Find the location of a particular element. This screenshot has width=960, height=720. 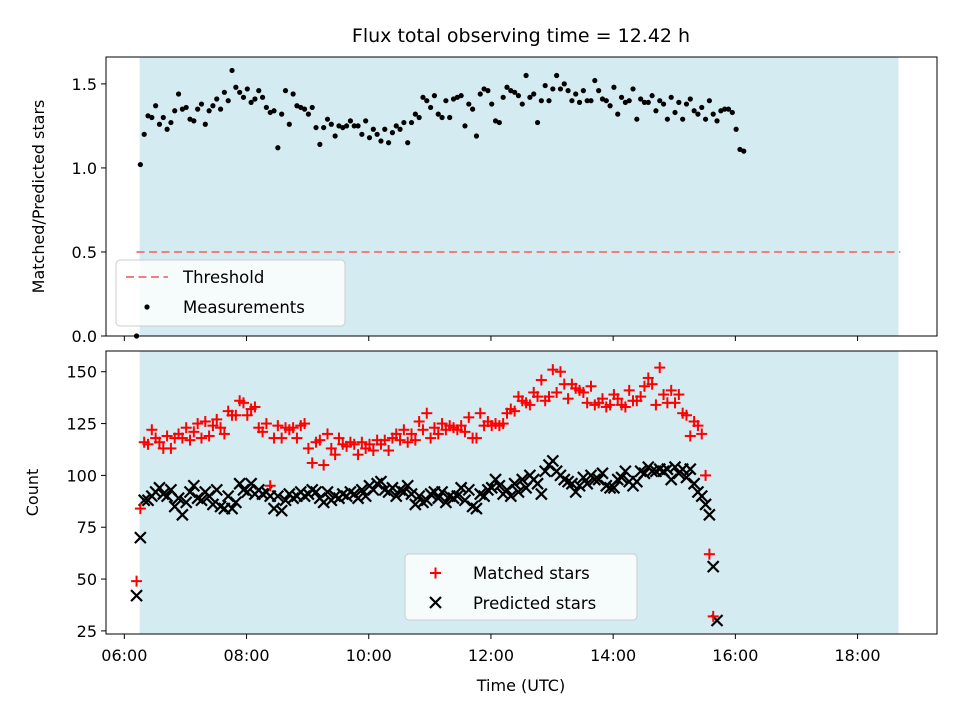

y-tick-label: 150 is located at coordinates (81, 372).